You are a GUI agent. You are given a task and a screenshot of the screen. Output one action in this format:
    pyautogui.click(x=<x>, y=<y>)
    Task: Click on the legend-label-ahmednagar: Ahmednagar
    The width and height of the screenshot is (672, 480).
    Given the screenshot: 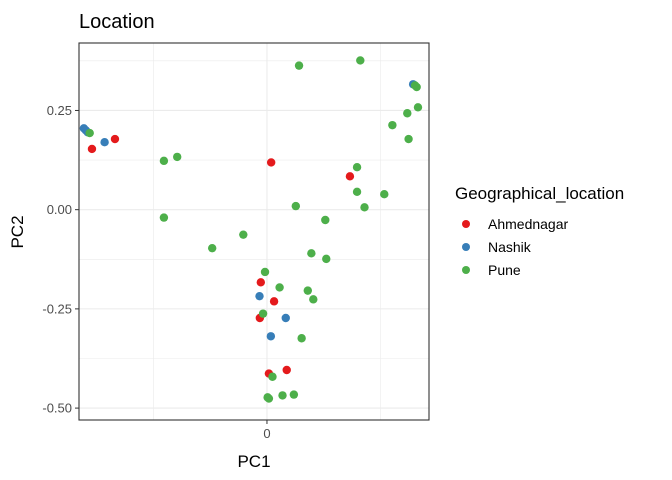 What is the action you would take?
    pyautogui.click(x=528, y=224)
    